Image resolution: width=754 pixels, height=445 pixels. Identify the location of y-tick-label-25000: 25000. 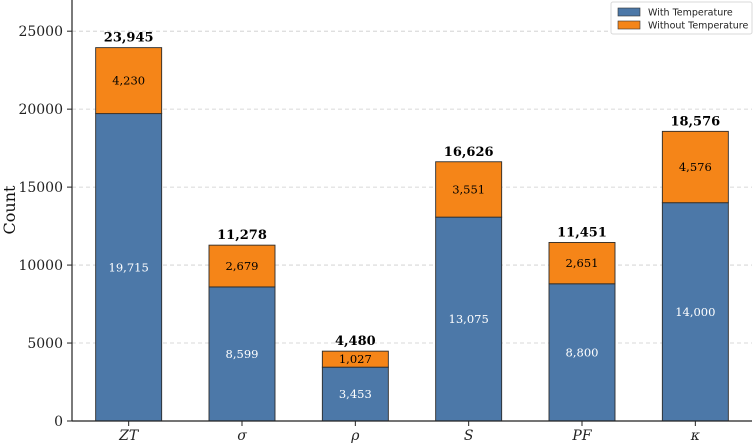
(40, 32).